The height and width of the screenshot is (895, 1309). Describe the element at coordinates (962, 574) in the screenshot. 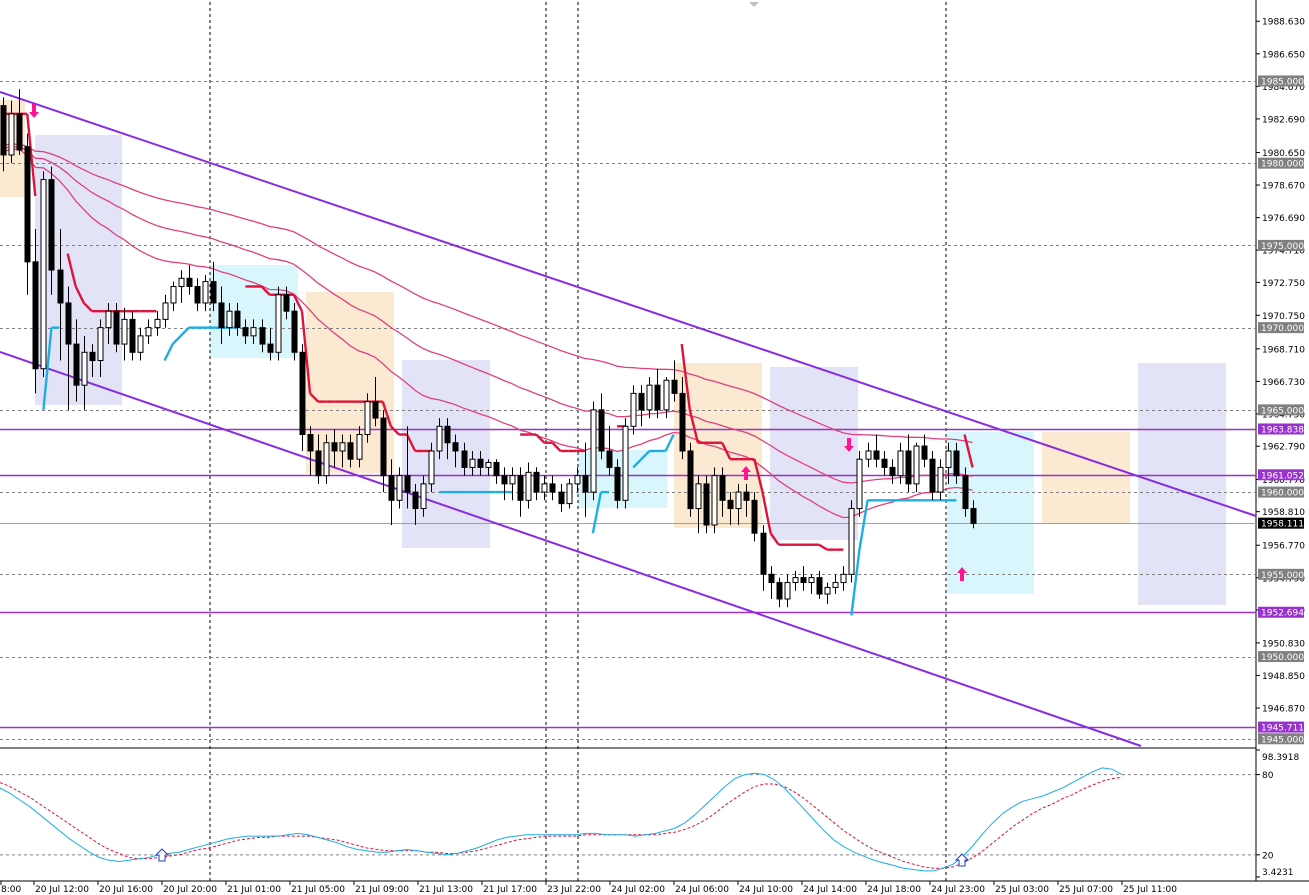

I see `buy-arrow-icon` at that location.